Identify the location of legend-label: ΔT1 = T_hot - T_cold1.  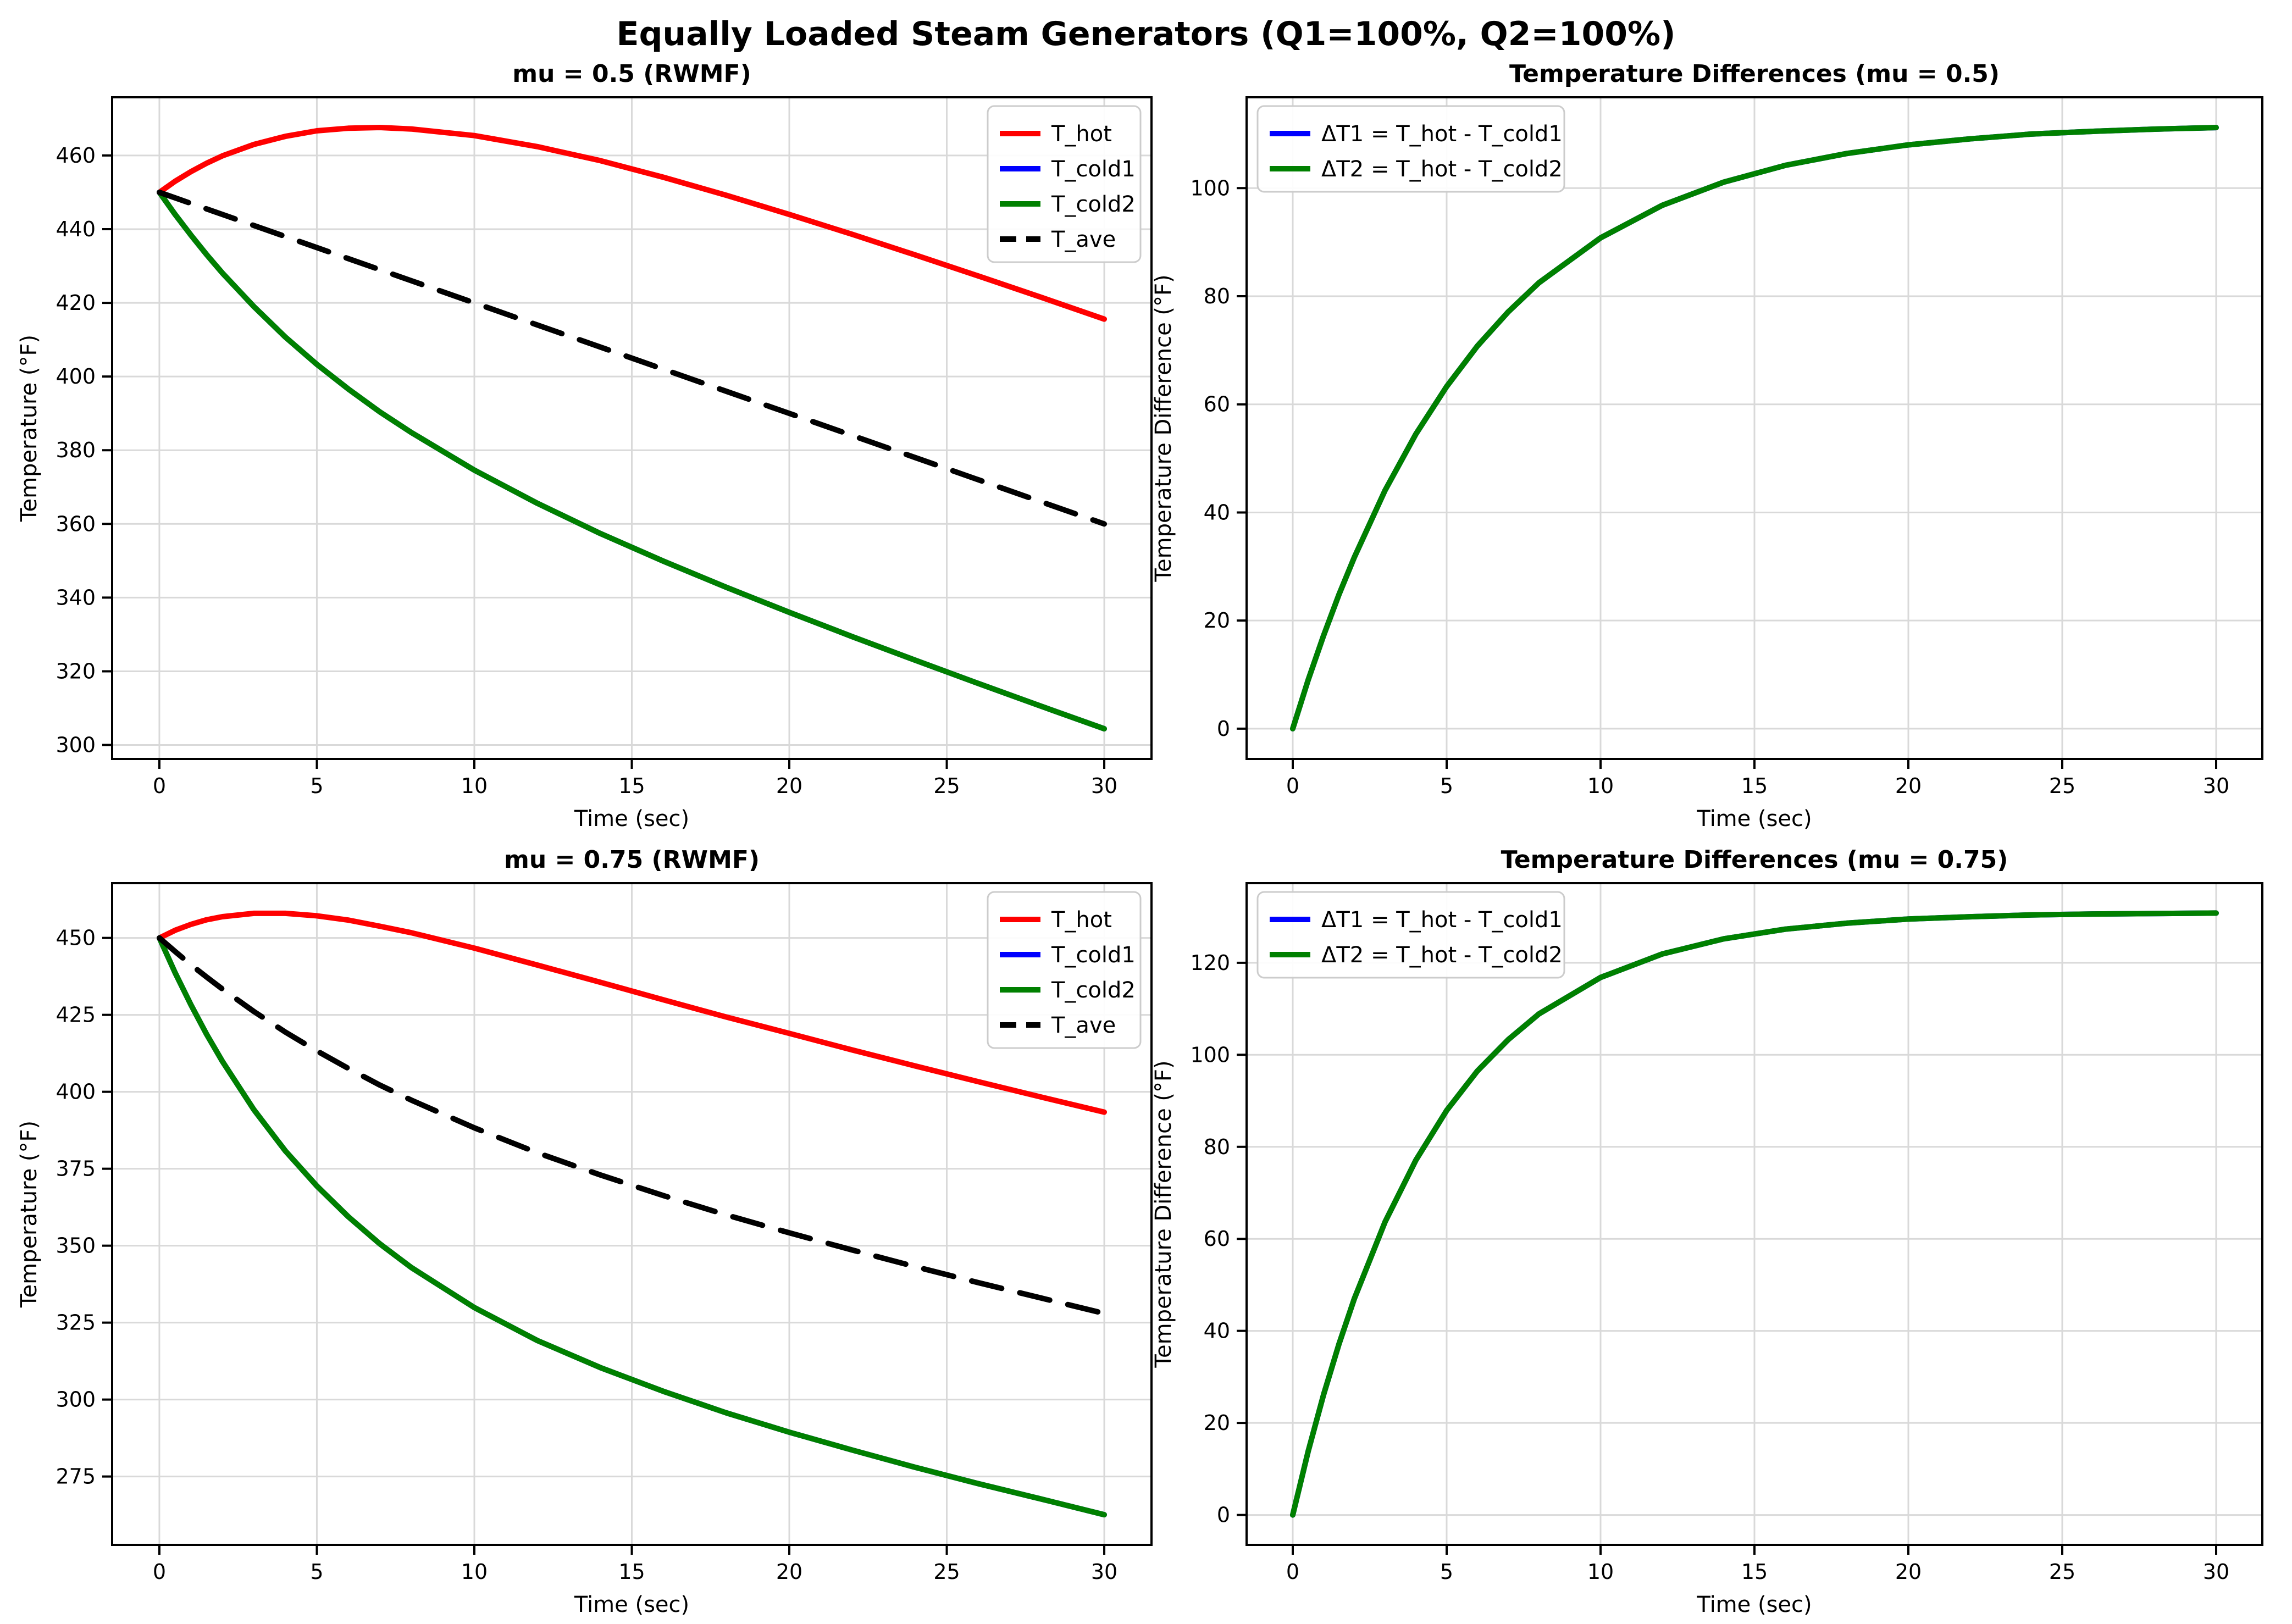
(1442, 920).